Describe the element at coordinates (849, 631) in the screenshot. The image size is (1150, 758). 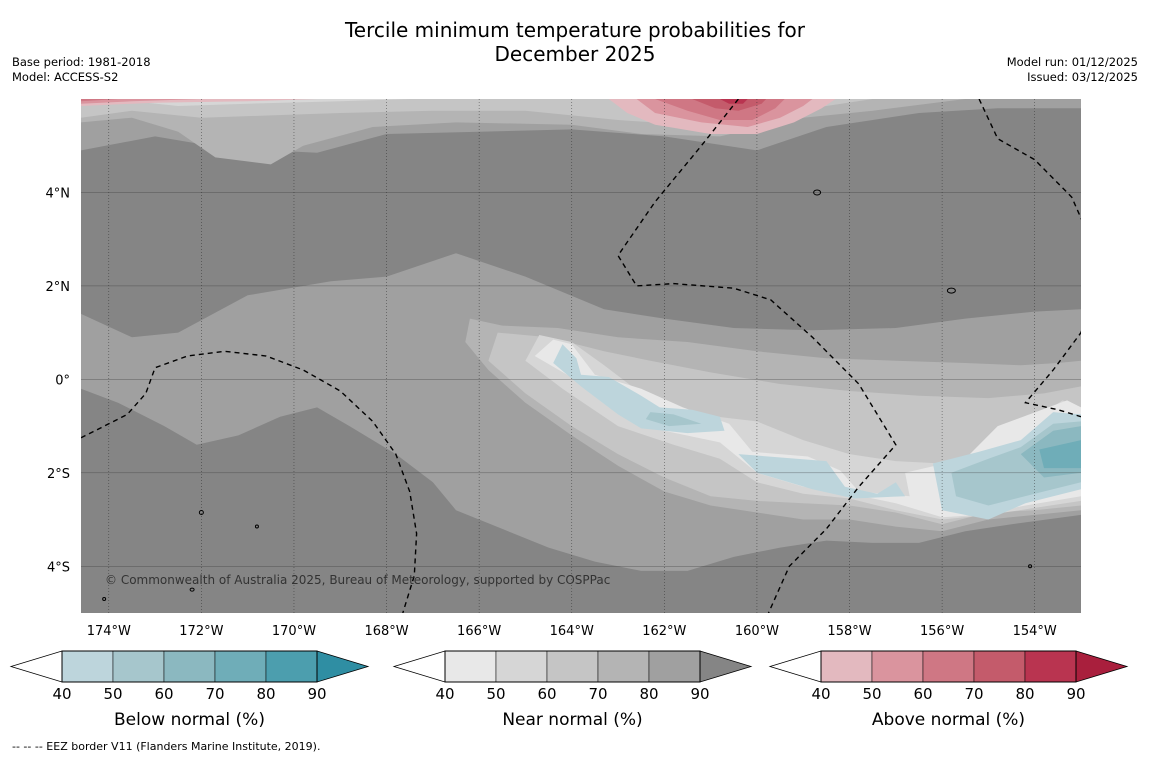
I see `x-tick-label: 158°W` at that location.